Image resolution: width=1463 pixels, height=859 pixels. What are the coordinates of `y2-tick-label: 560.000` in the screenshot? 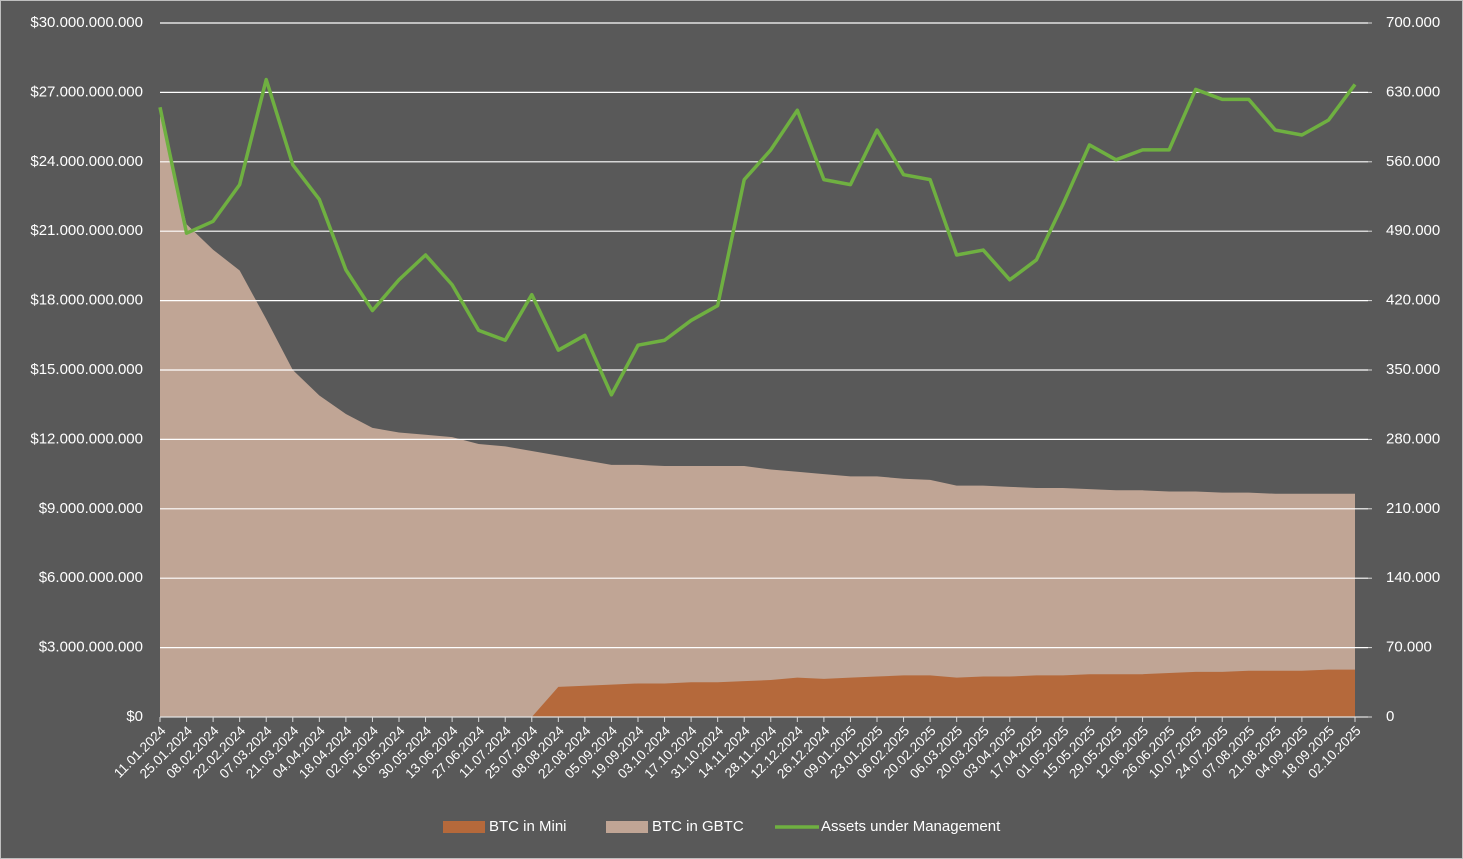 It's located at (1413, 161).